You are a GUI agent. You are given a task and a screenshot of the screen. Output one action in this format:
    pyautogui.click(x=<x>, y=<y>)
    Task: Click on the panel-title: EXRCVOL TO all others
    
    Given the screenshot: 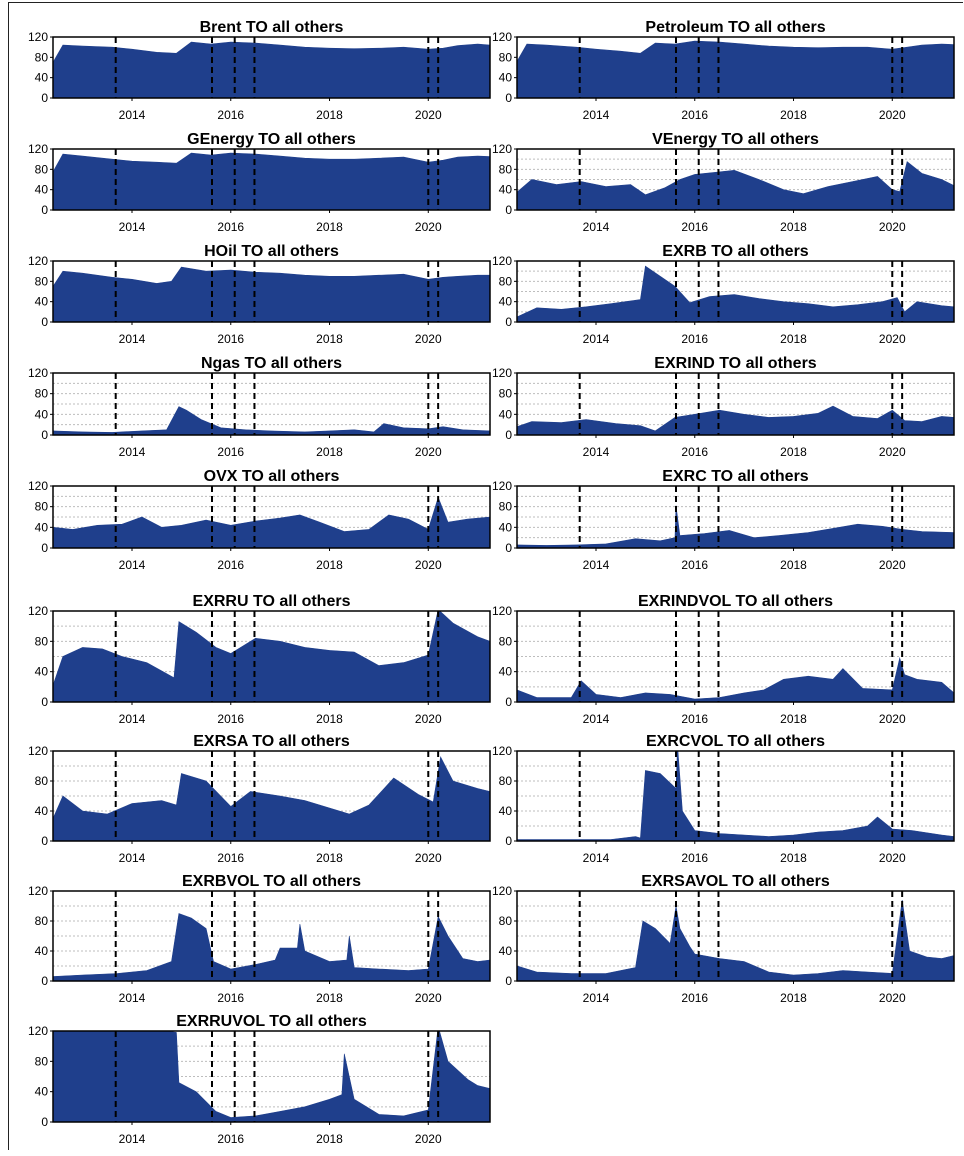 What is the action you would take?
    pyautogui.click(x=735, y=741)
    